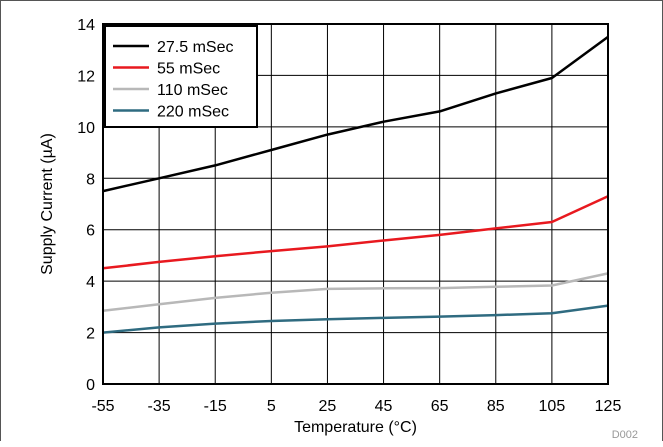  I want to click on y-tick-label: 14, so click(86, 25).